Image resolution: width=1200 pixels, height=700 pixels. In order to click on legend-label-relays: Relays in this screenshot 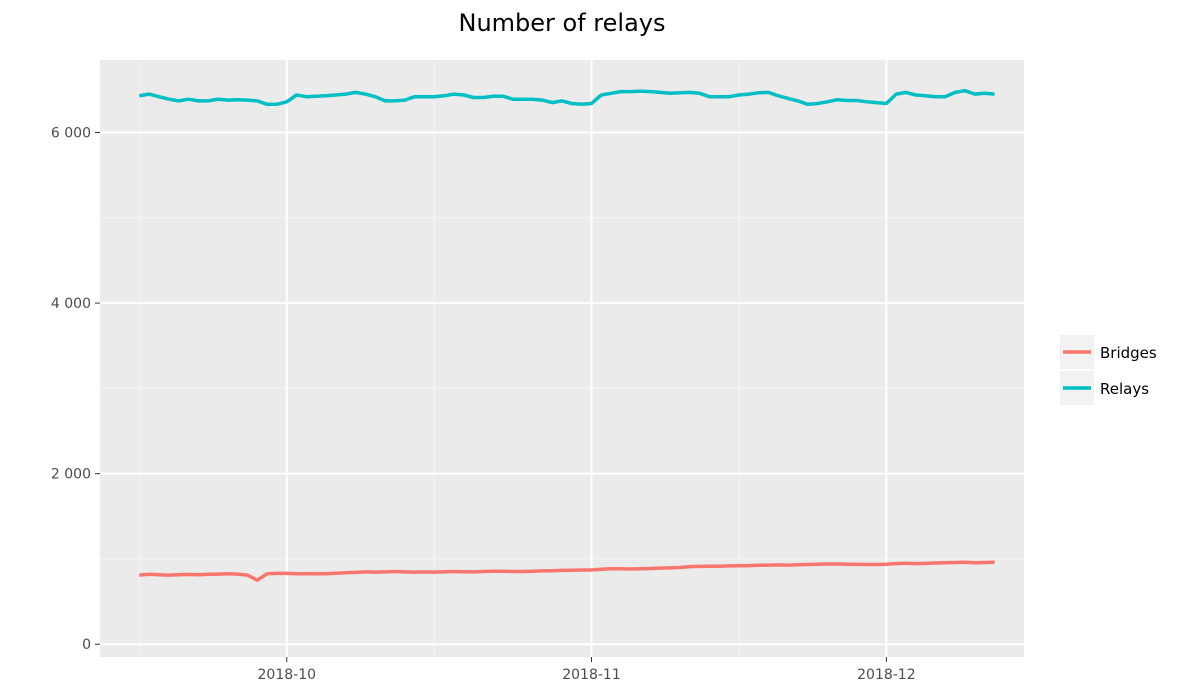, I will do `click(1124, 389)`.